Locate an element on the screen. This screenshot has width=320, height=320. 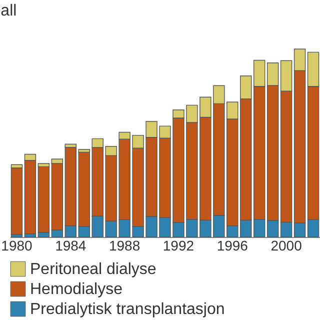
bar is located at coordinates (16, 201).